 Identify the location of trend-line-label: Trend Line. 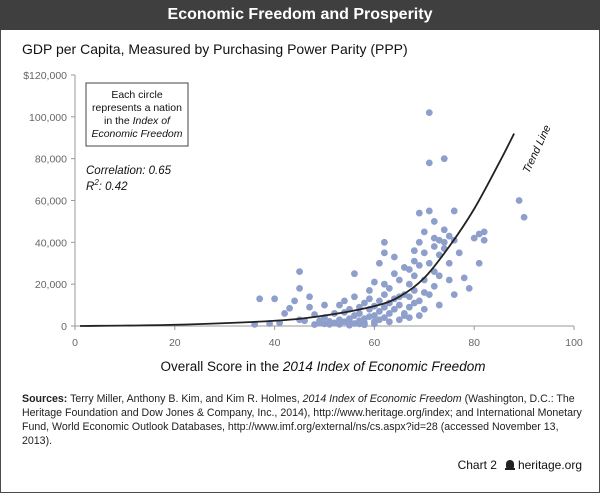
(537, 149).